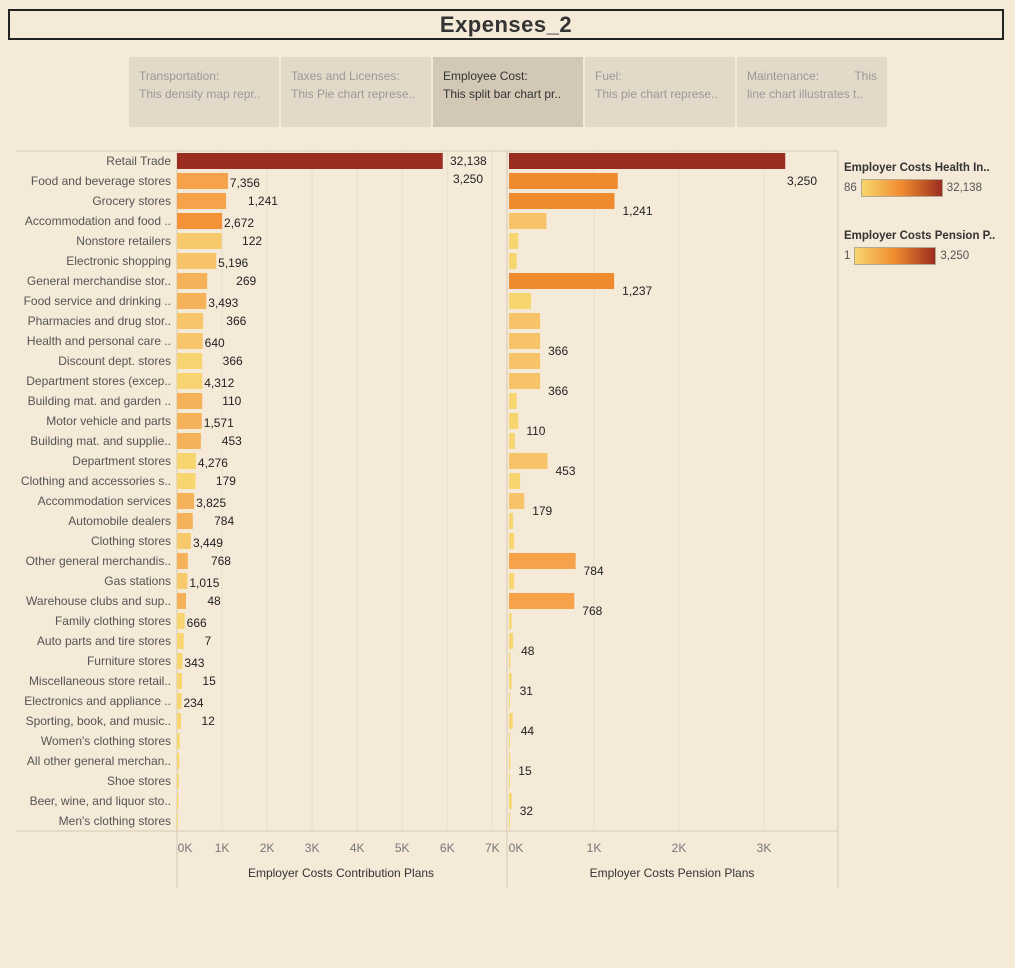 The height and width of the screenshot is (968, 1015). I want to click on left-value-label: 3,250, so click(468, 179).